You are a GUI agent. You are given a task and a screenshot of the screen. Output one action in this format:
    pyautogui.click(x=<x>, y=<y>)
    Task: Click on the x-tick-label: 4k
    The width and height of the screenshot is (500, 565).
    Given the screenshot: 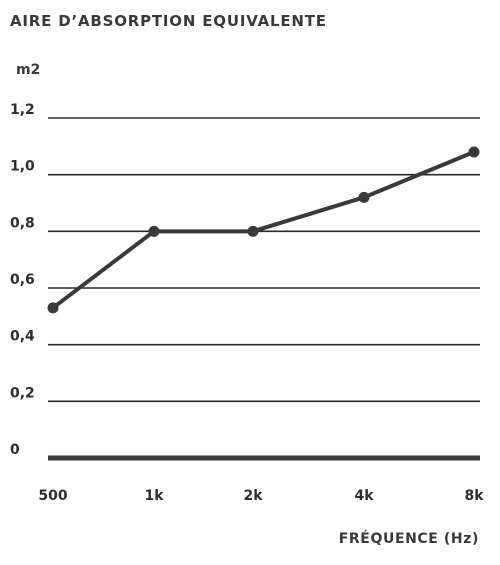 What is the action you would take?
    pyautogui.click(x=364, y=496)
    